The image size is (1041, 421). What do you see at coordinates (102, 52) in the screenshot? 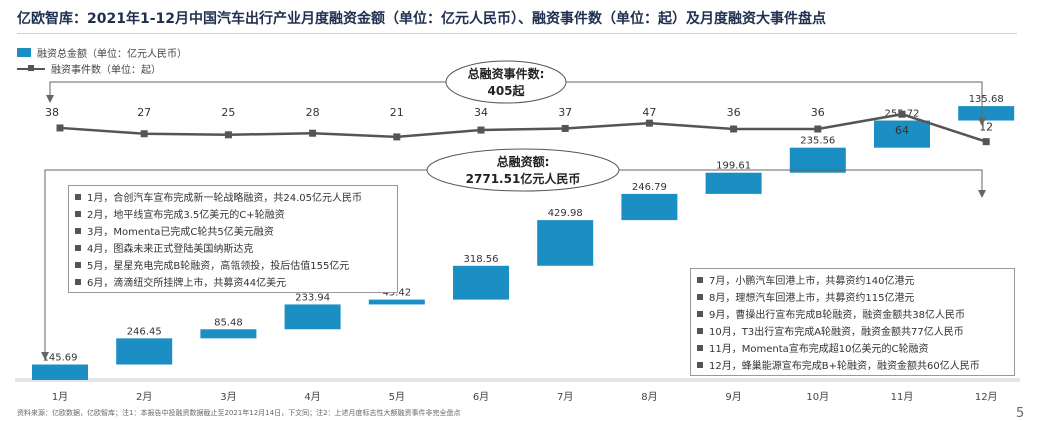
I see `legend-item-bar: 融资总金额（单位：亿元人民币）` at bounding box center [102, 52].